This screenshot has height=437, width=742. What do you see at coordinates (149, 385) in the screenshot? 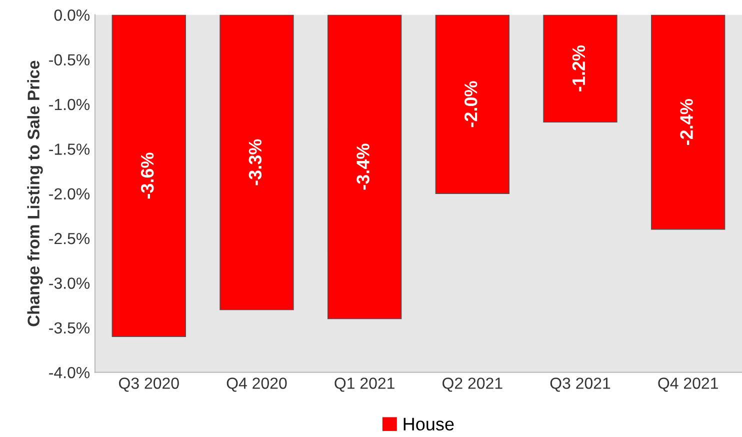
I see `x-tick-label: Q3 2020` at bounding box center [149, 385].